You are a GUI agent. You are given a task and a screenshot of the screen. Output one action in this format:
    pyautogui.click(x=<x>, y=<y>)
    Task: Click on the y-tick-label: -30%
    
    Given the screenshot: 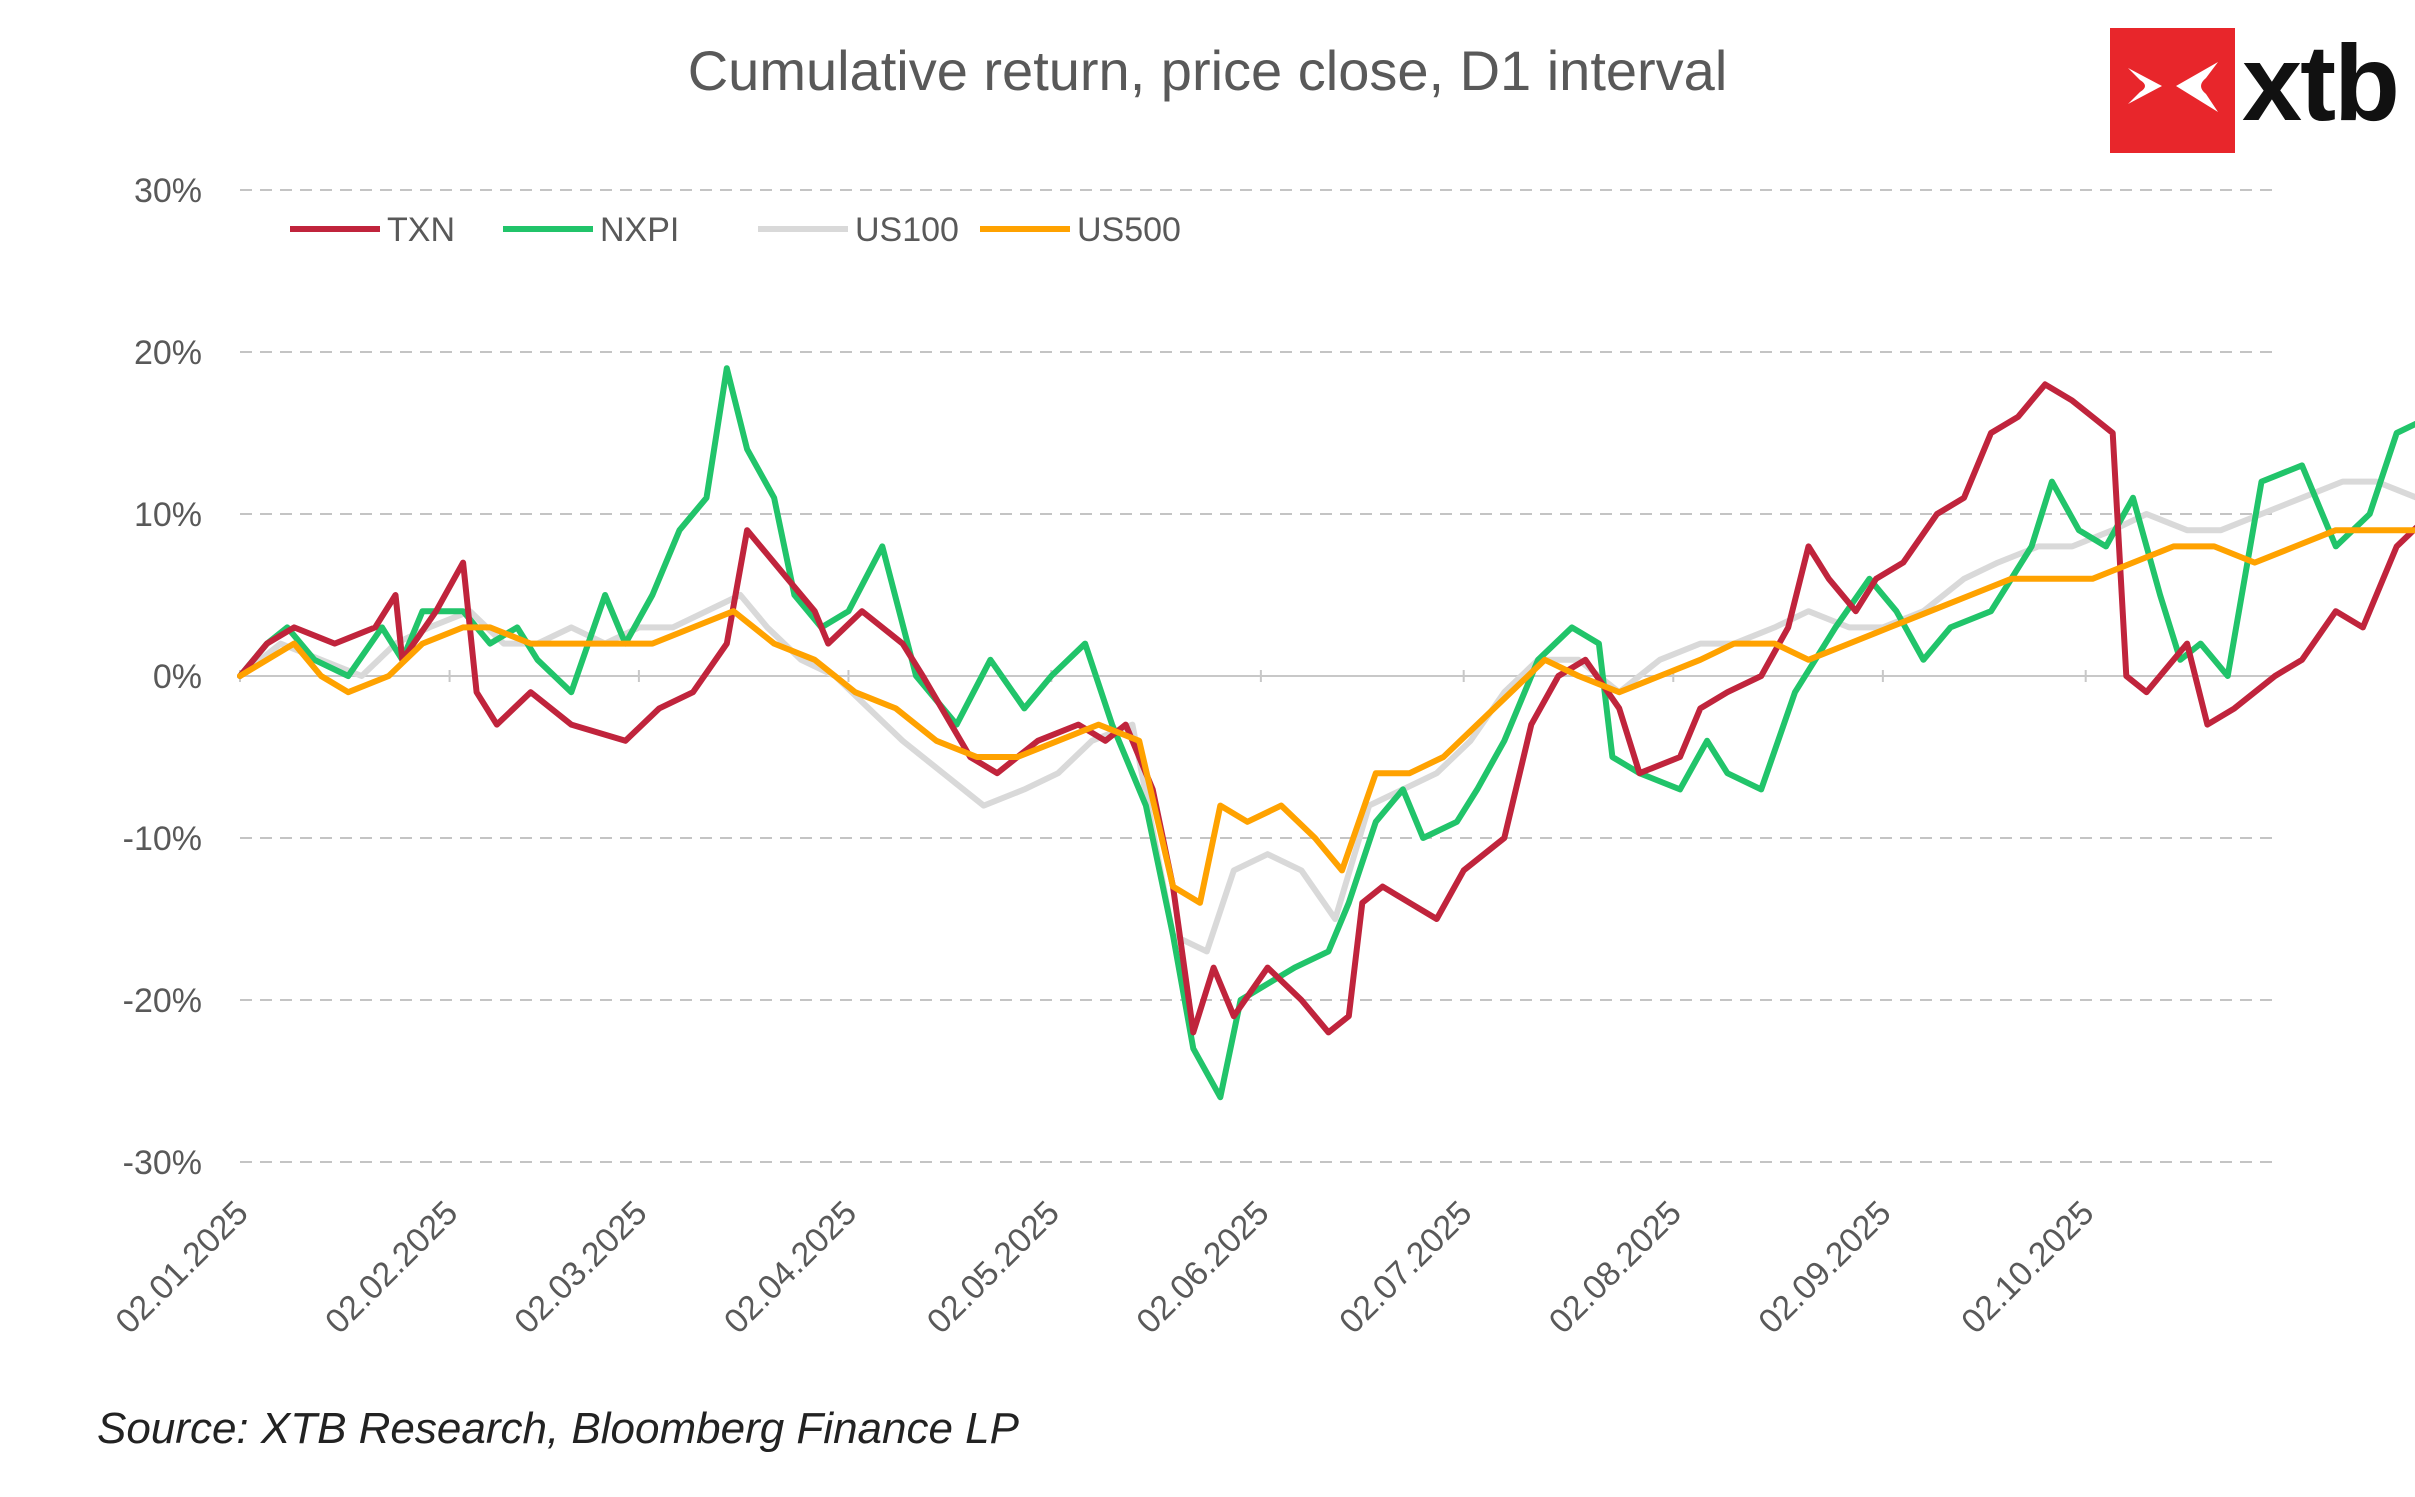 What is the action you would take?
    pyautogui.click(x=162, y=1163)
    